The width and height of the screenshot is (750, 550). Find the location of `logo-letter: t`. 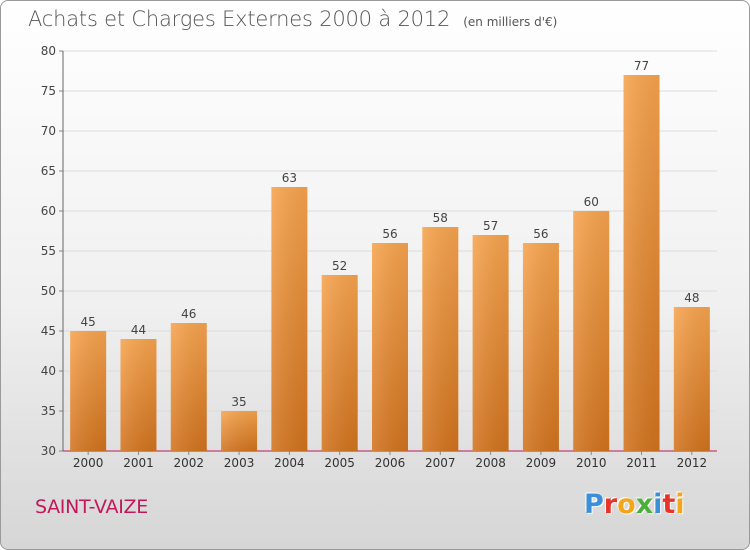

logo-letter: t is located at coordinates (669, 504).